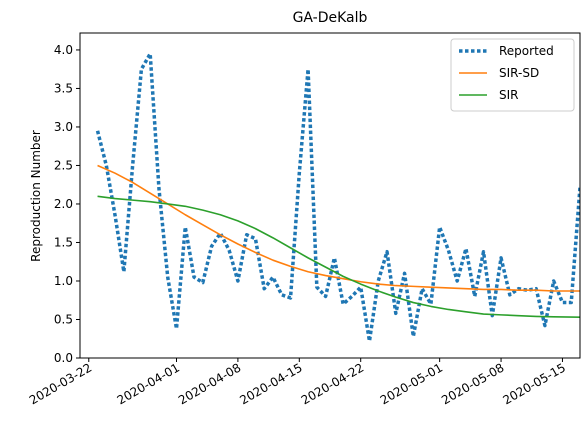 Image resolution: width=586 pixels, height=430 pixels. Describe the element at coordinates (63, 204) in the screenshot. I see `y-tick-label: 2.0` at that location.